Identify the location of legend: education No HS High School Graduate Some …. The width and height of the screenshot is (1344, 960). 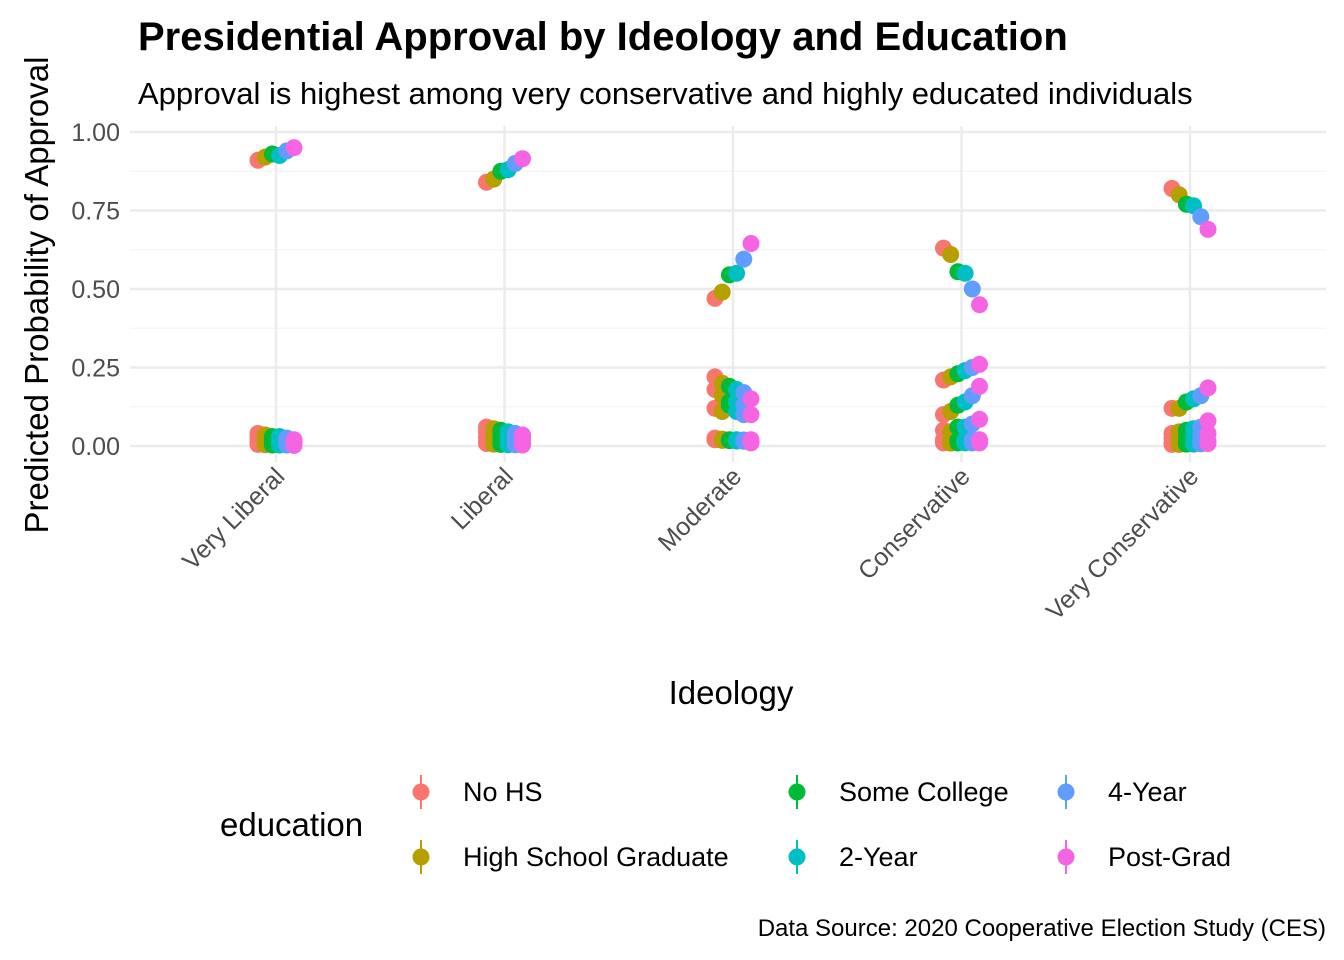
(725, 824).